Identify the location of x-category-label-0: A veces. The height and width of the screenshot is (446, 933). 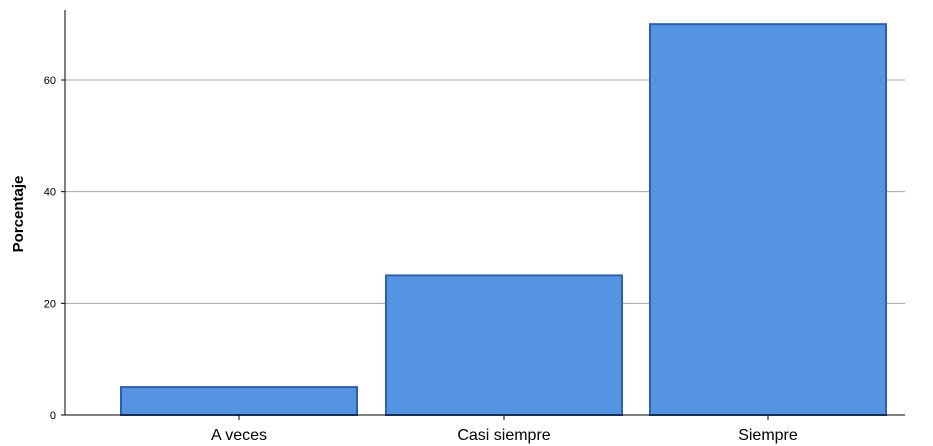
(239, 435).